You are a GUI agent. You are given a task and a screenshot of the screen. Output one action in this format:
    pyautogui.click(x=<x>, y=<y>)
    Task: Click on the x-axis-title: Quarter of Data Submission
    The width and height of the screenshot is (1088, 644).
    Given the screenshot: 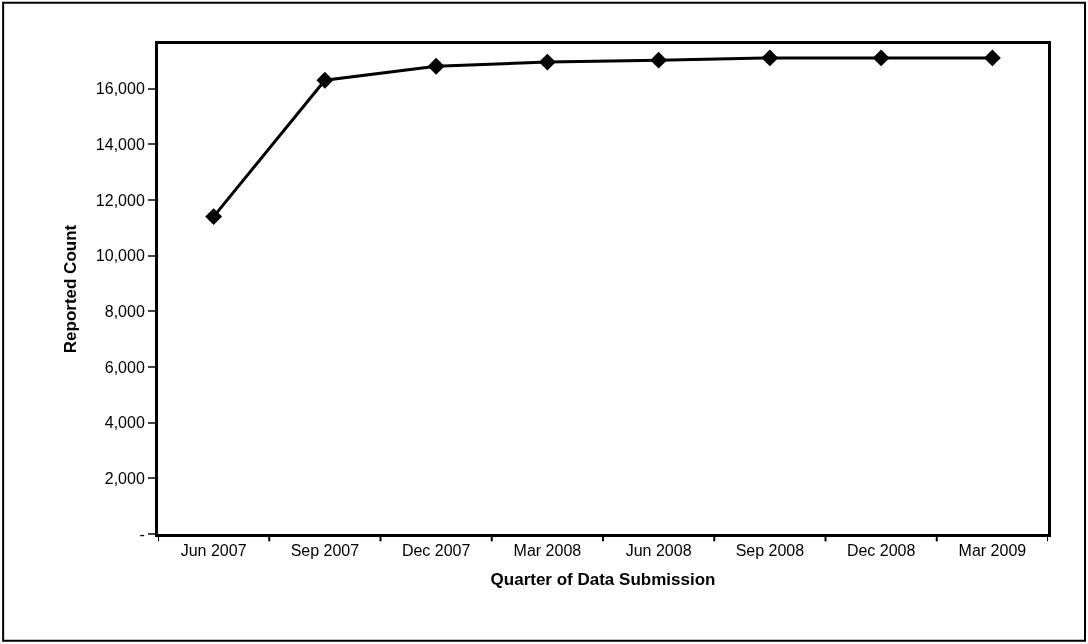 What is the action you would take?
    pyautogui.click(x=603, y=579)
    